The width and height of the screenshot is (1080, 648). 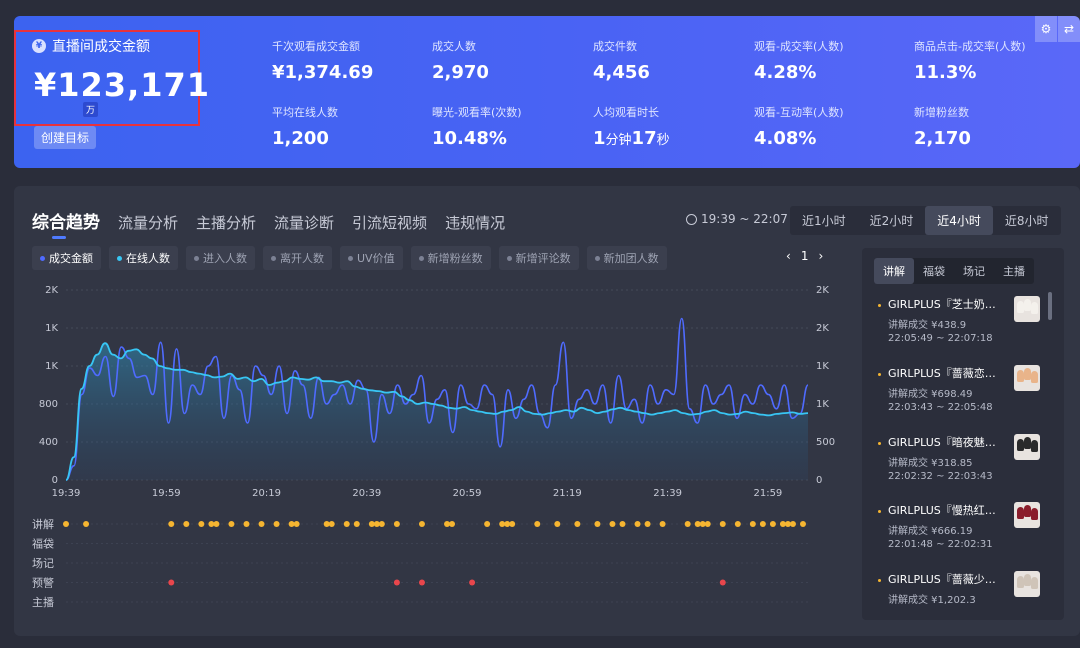 What do you see at coordinates (737, 219) in the screenshot?
I see `time-range: 19:39 ~ 22:07` at bounding box center [737, 219].